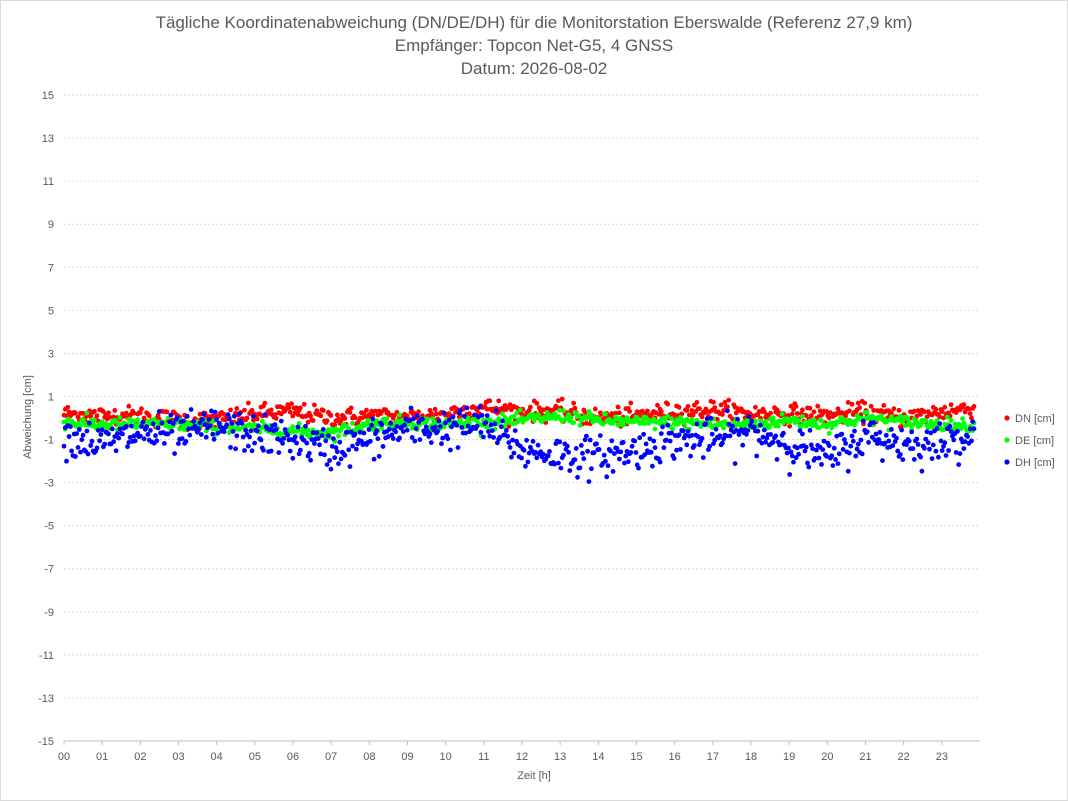 Image resolution: width=1068 pixels, height=801 pixels. What do you see at coordinates (827, 757) in the screenshot?
I see `x-tick-label: 20` at bounding box center [827, 757].